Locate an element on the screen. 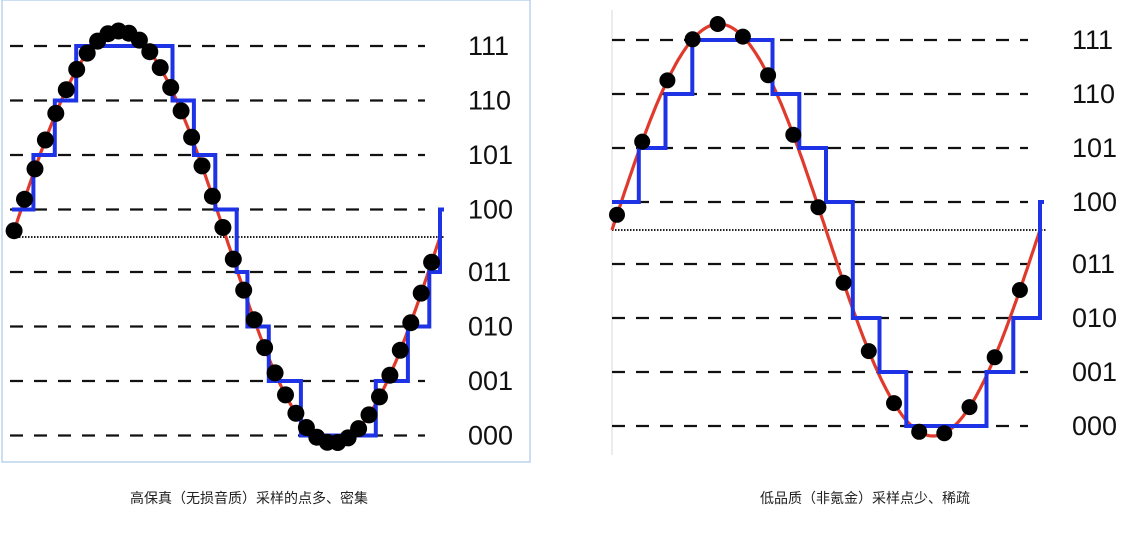  high-quality-caption: 高保真（无损音质）采样的点多、密集 is located at coordinates (249, 499).